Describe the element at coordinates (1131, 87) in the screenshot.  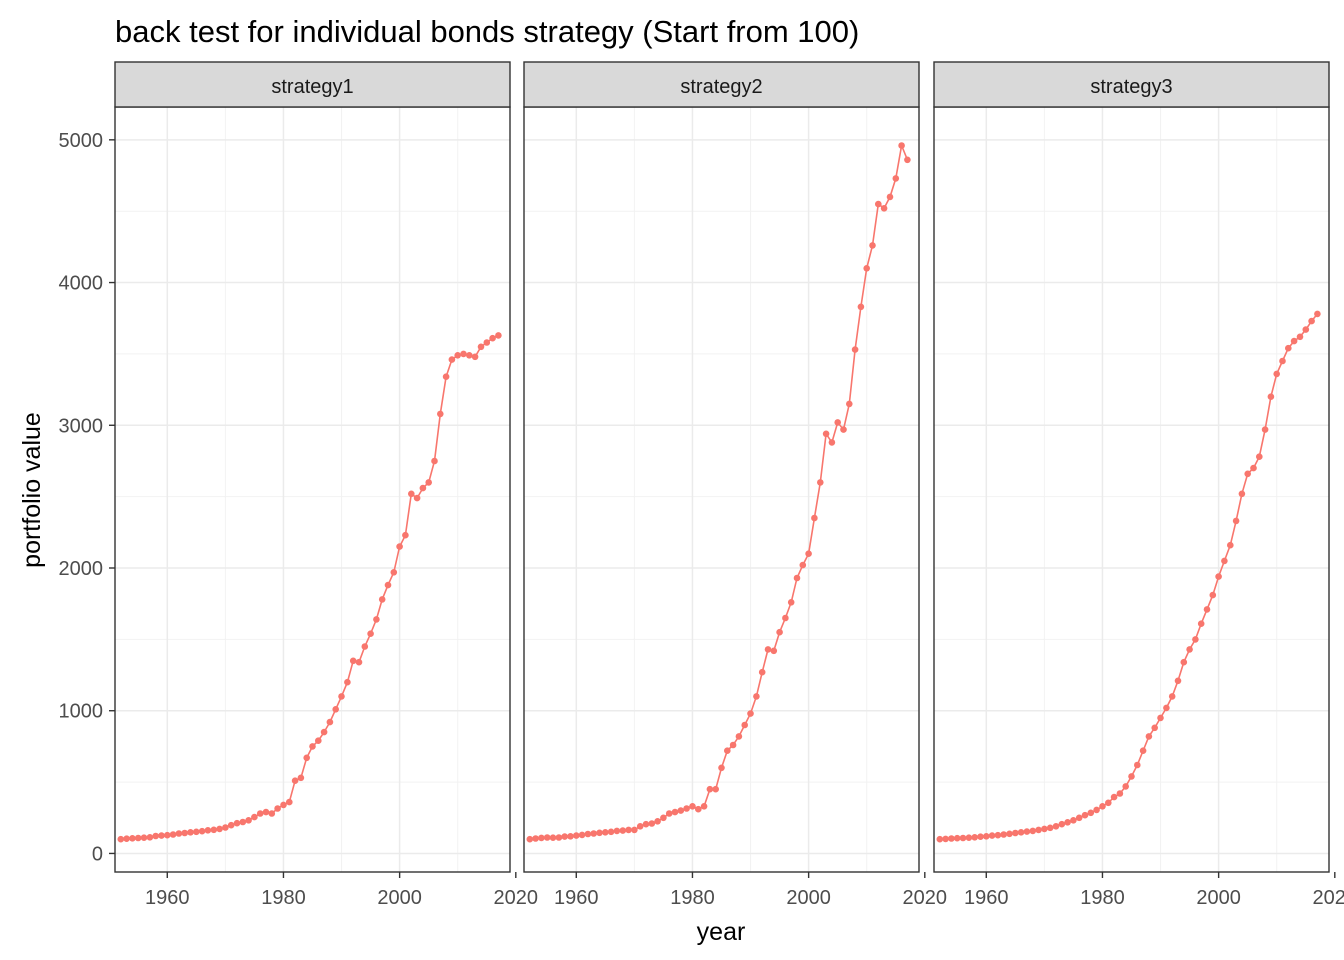
I see `facet-strip-label: strategy3` at that location.